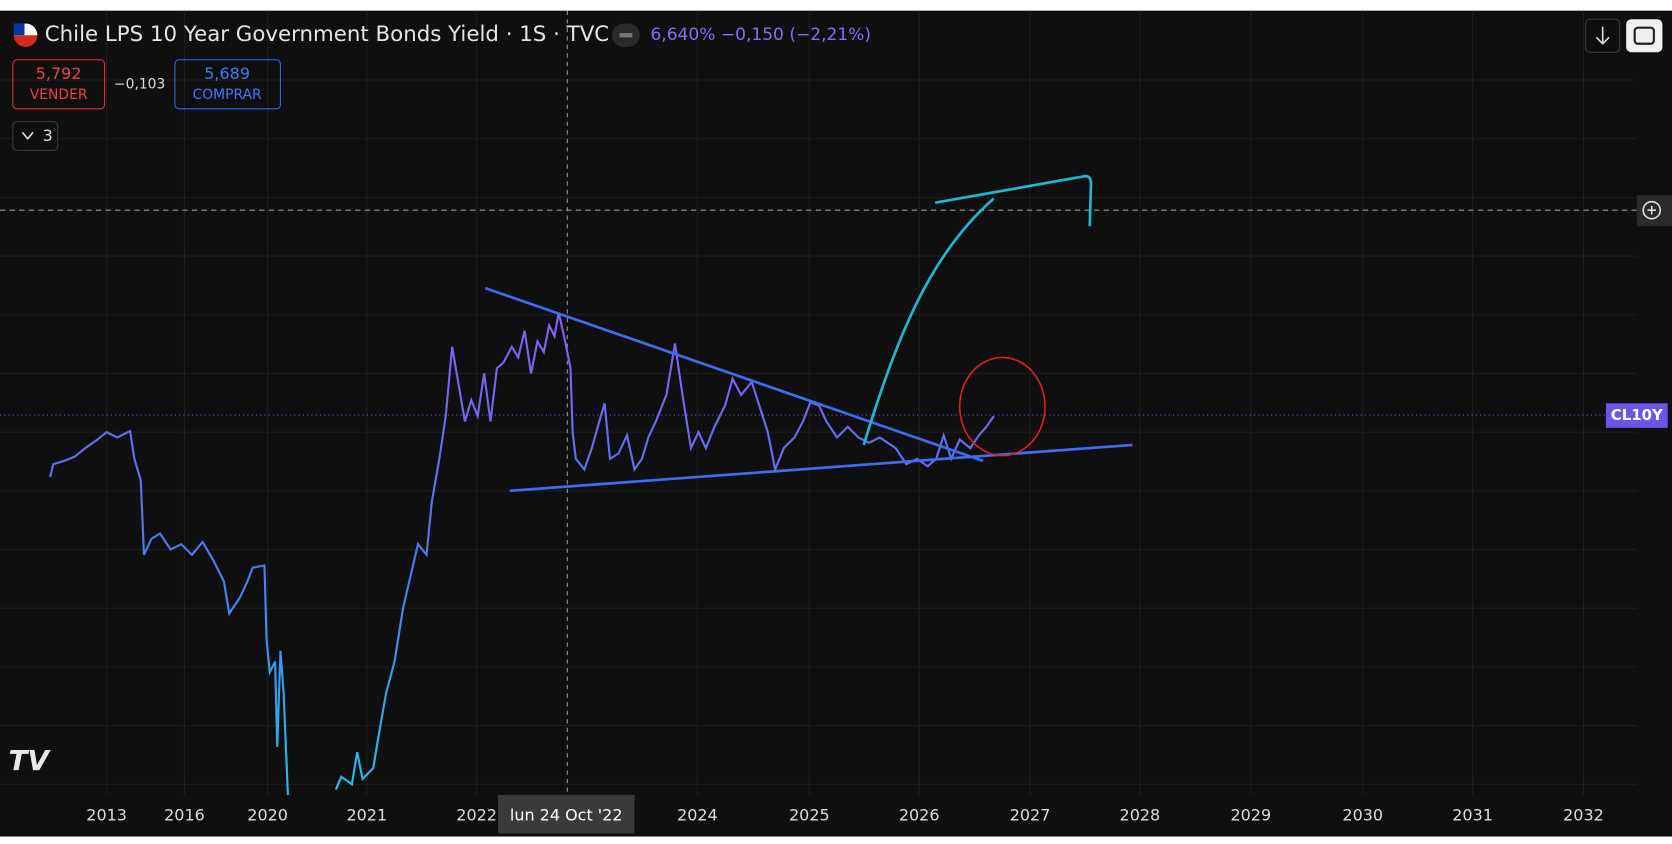  Describe the element at coordinates (1002, 406) in the screenshot. I see `drawing-circle` at that location.